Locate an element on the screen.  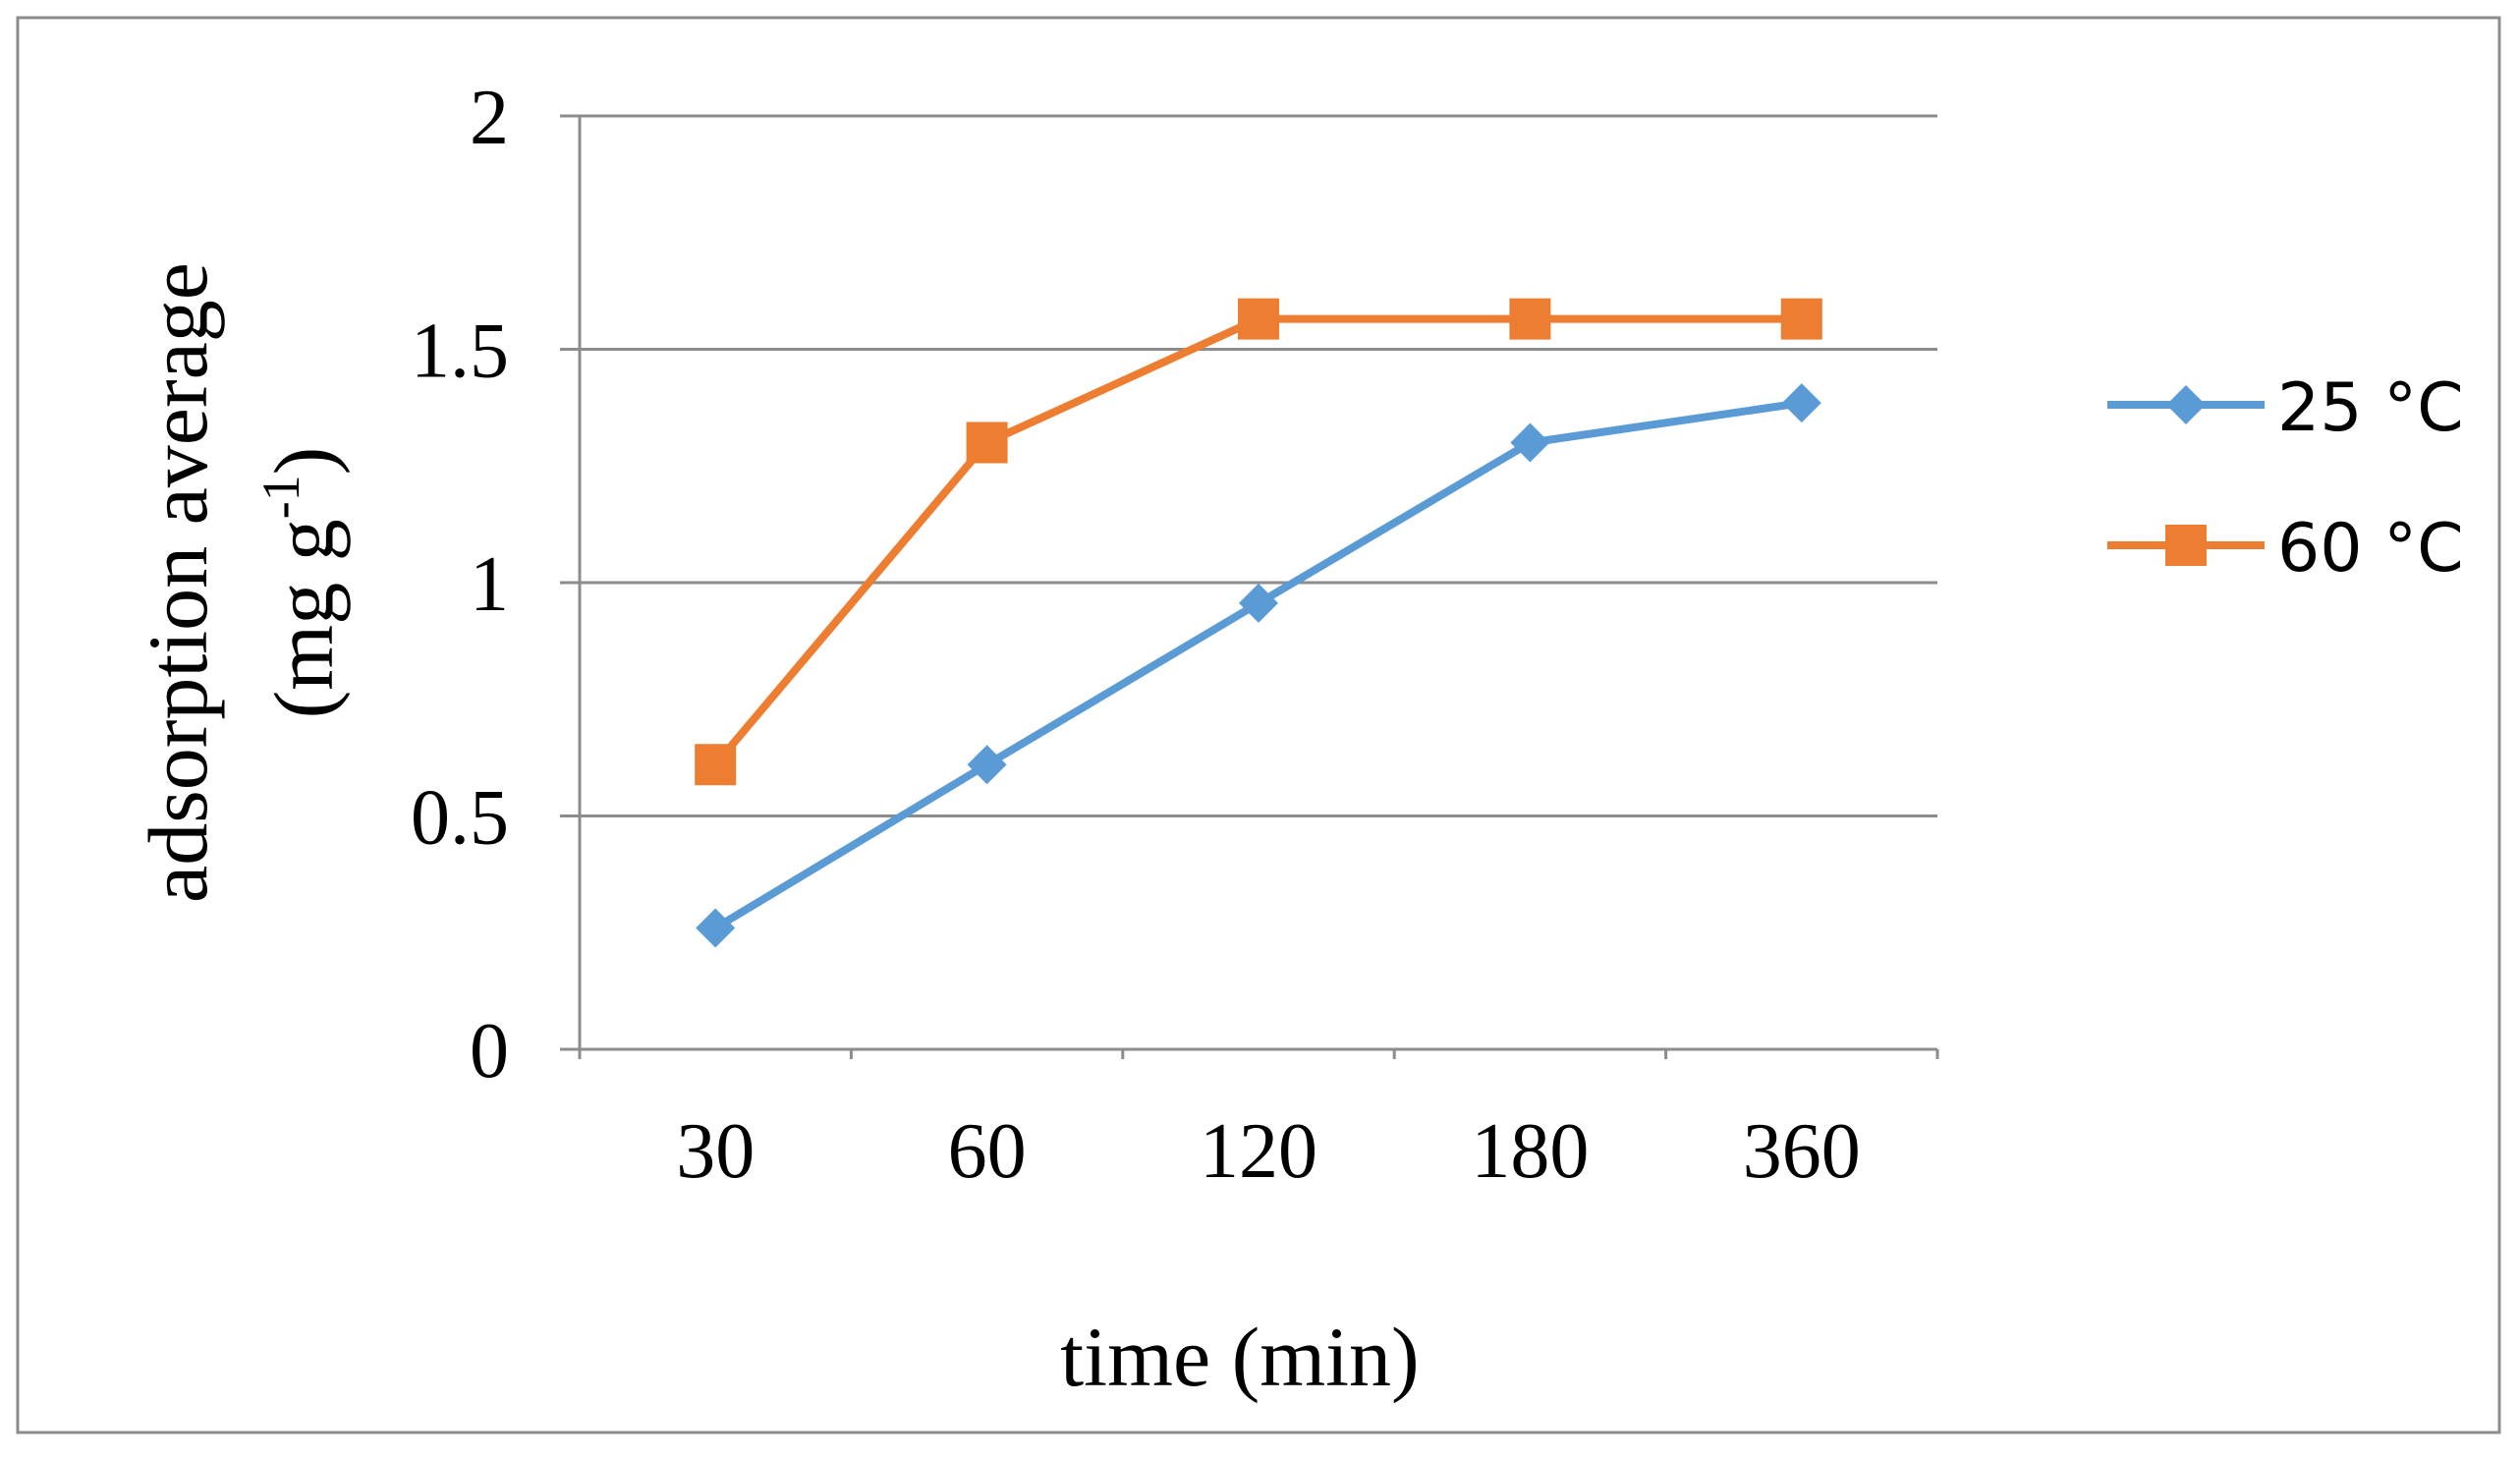
y-tick-label-3: 1.5 is located at coordinates (460, 352).